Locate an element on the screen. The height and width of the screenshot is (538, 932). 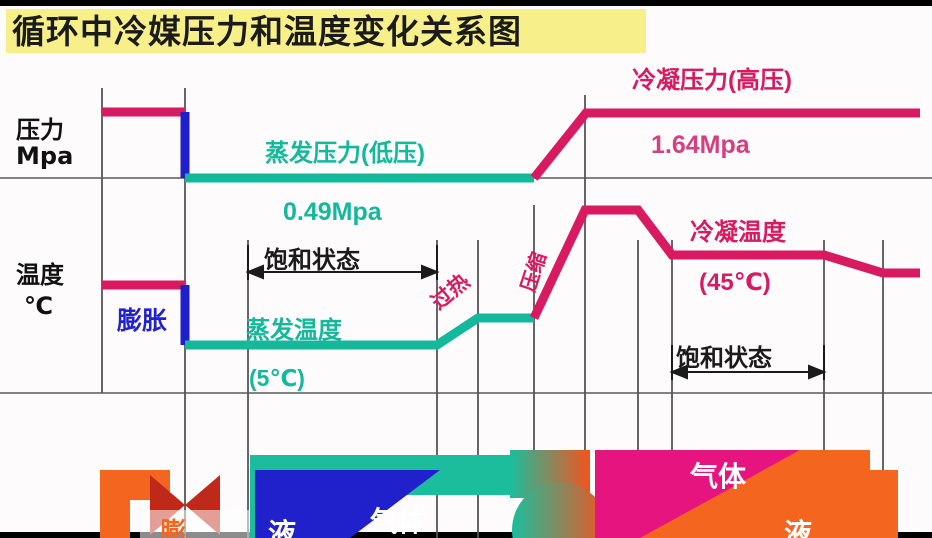
schematic-label-gas-right: 气体 is located at coordinates (718, 476).